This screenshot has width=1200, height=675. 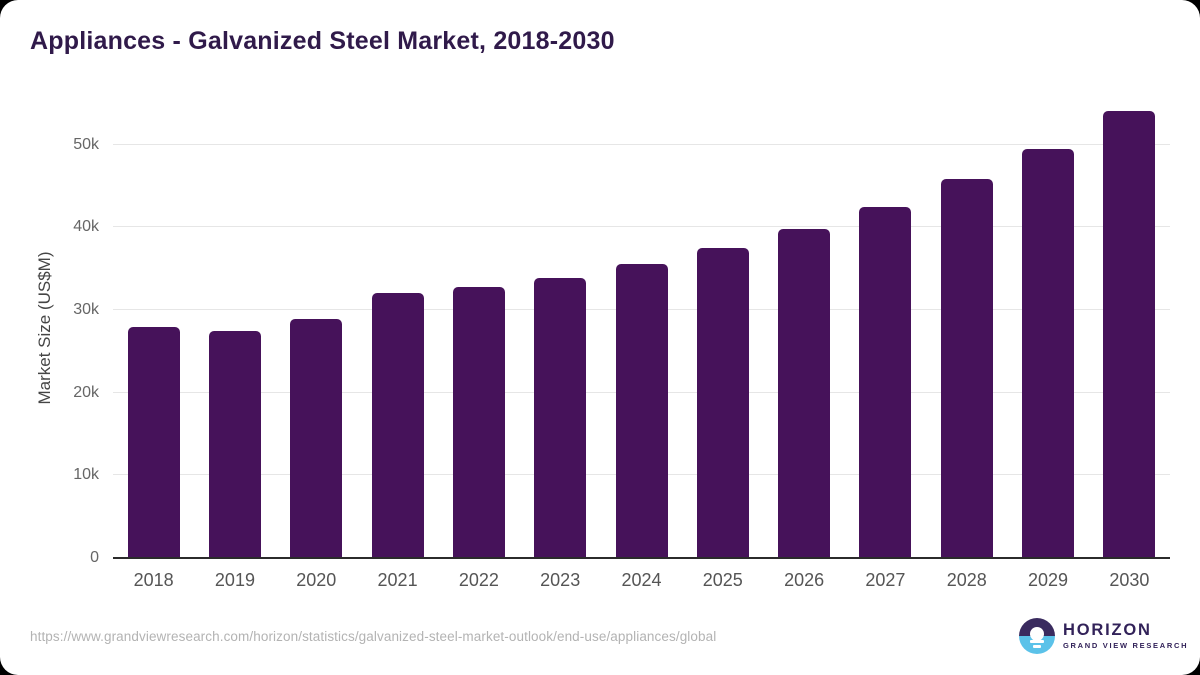 I want to click on horizon-logo: HORIZON GRAND VIEW RESEARCH, so click(x=1103, y=636).